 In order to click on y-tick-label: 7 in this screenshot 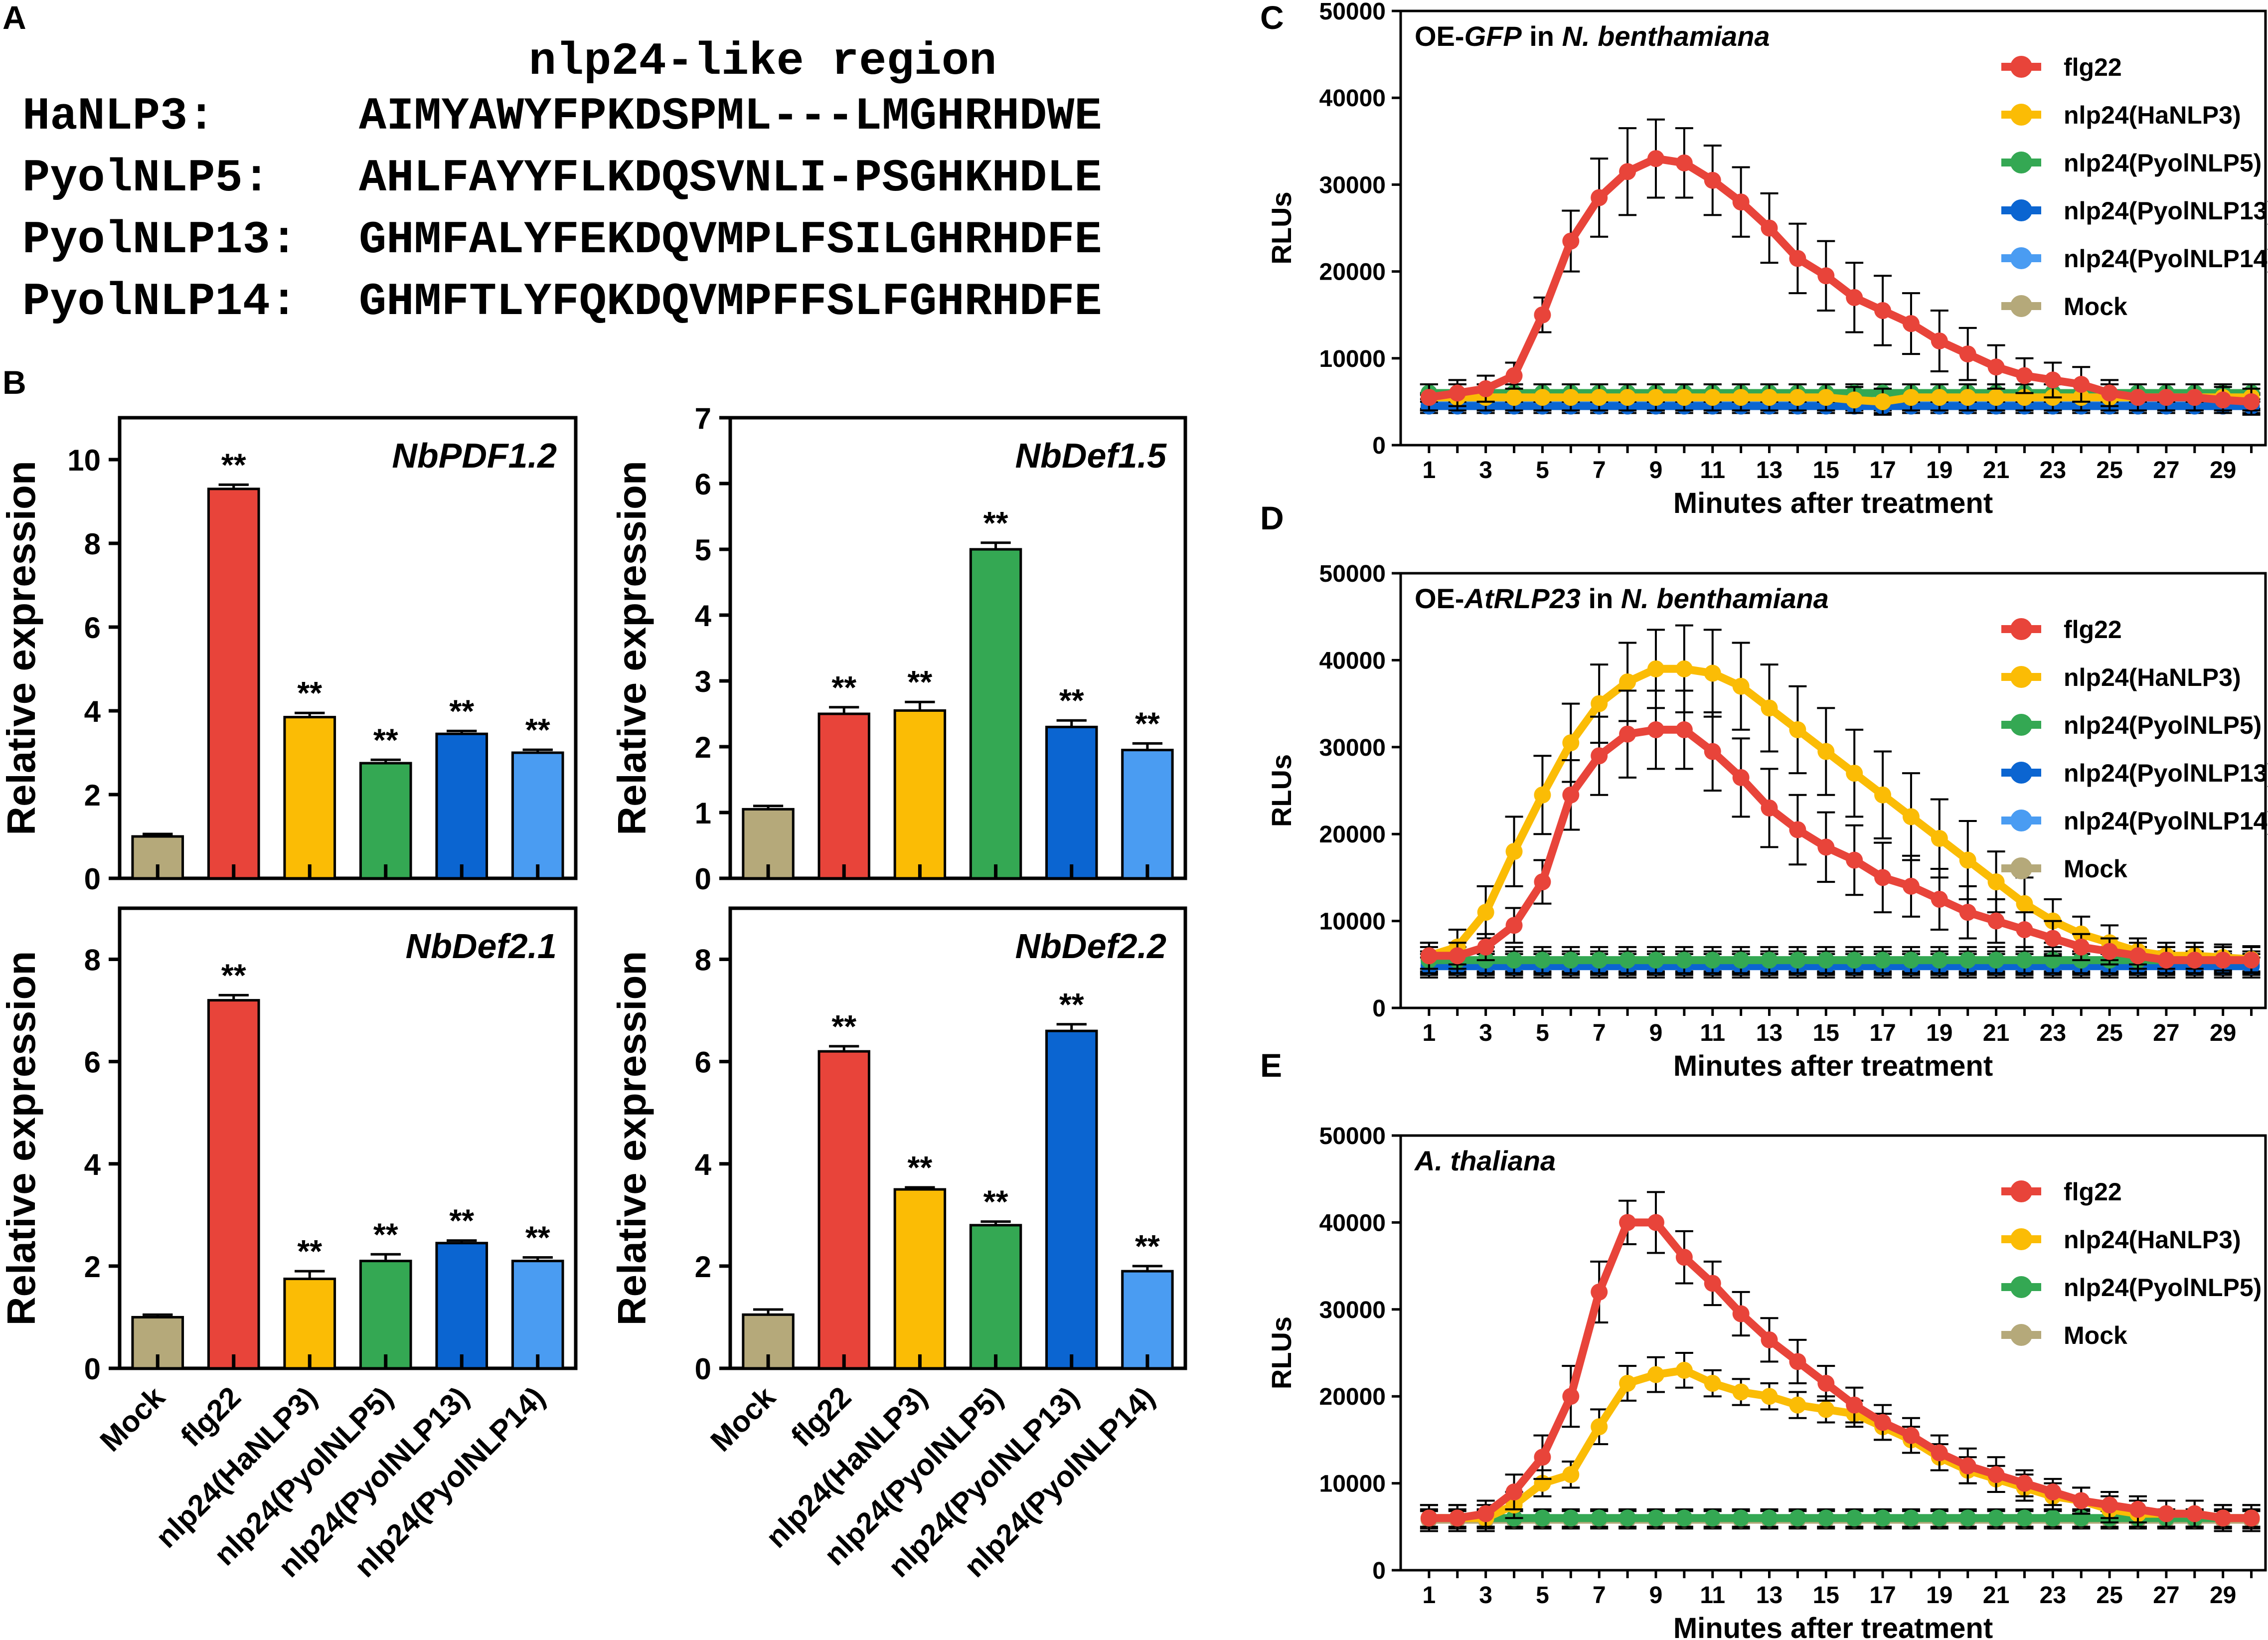, I will do `click(703, 418)`.